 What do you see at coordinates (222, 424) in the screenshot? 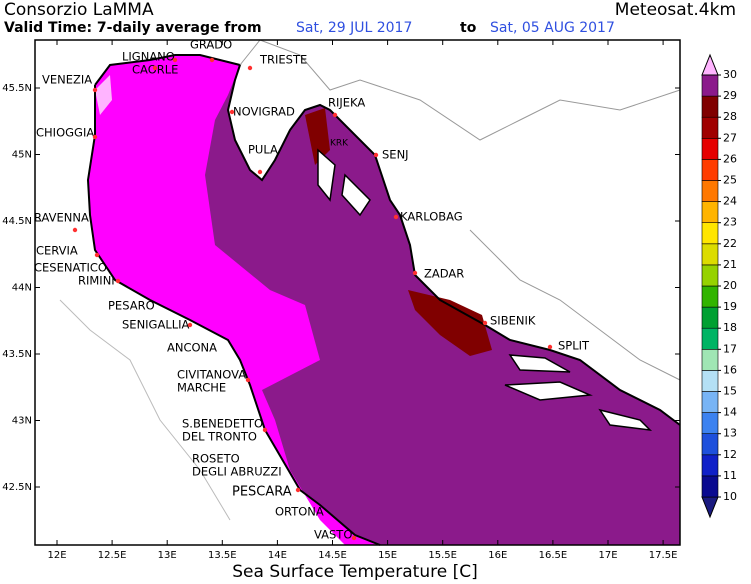
I see `city-label: S.BENEDETTO` at bounding box center [222, 424].